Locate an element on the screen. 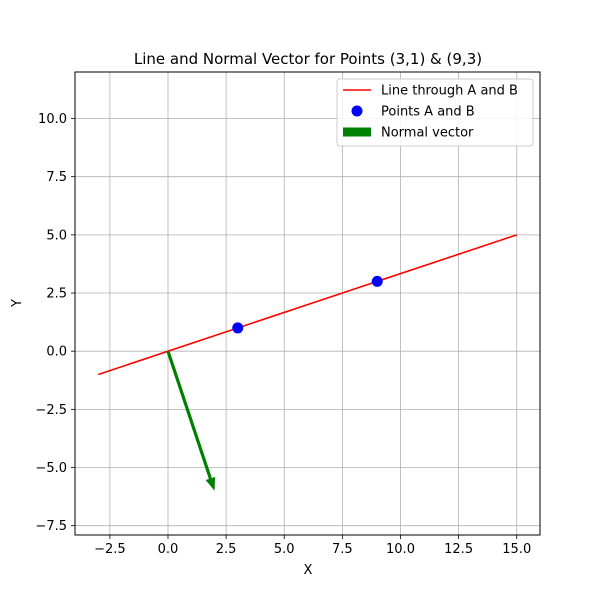  x-tick-label: 12.5 is located at coordinates (458, 549).